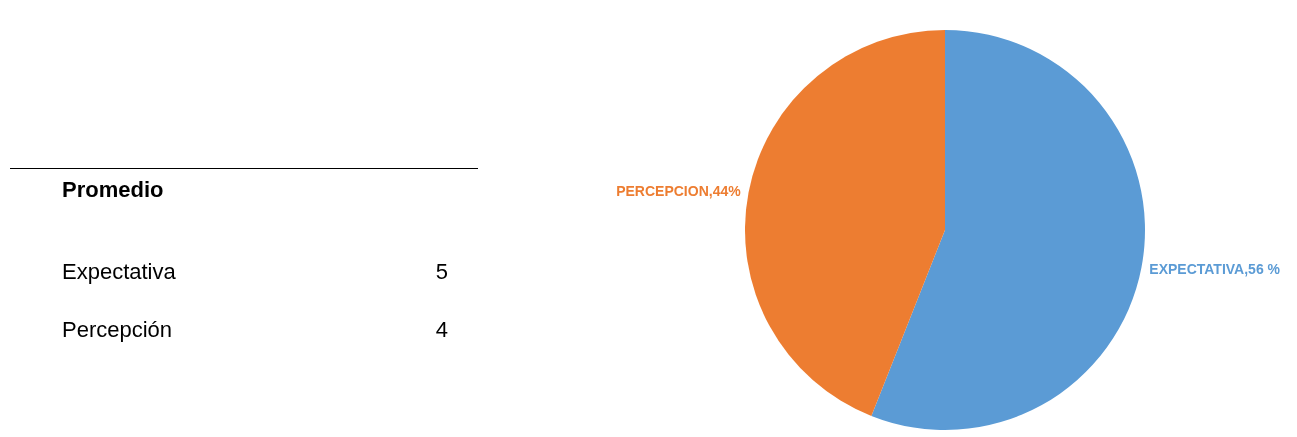  What do you see at coordinates (662, 191) in the screenshot?
I see `slice-label: PERCEPCION` at bounding box center [662, 191].